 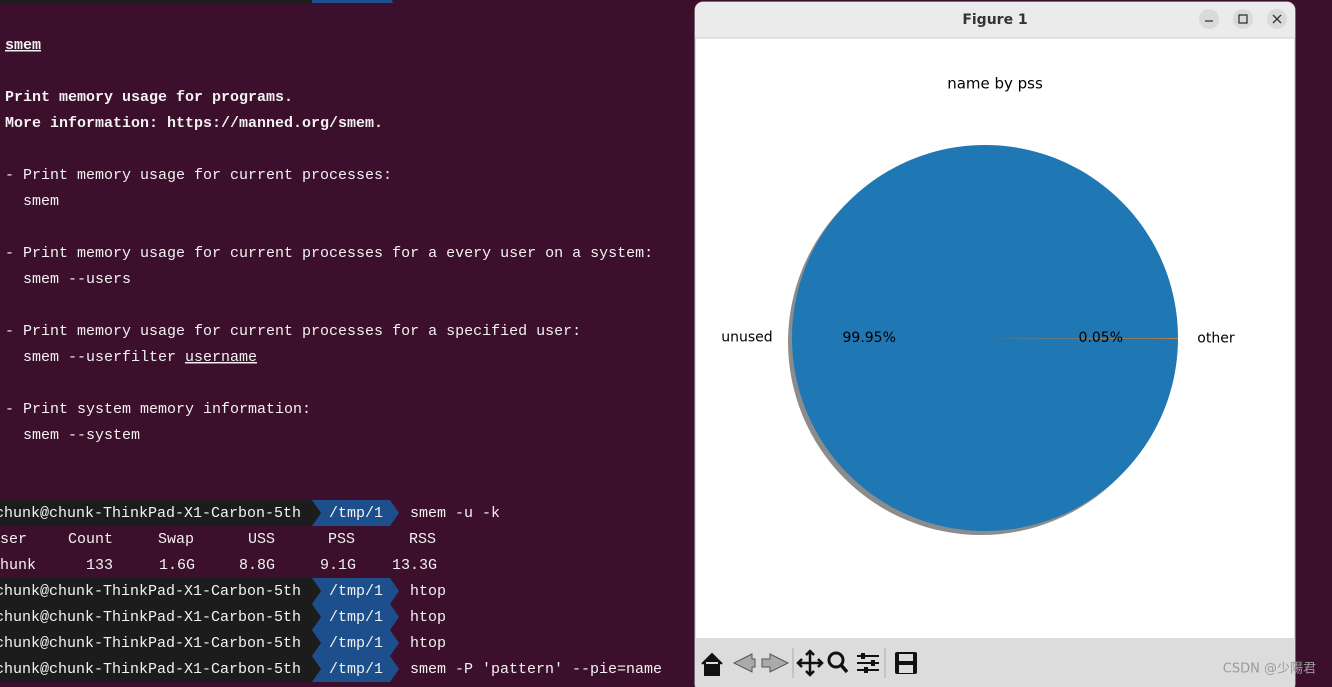 I want to click on pan-button, so click(x=810, y=663).